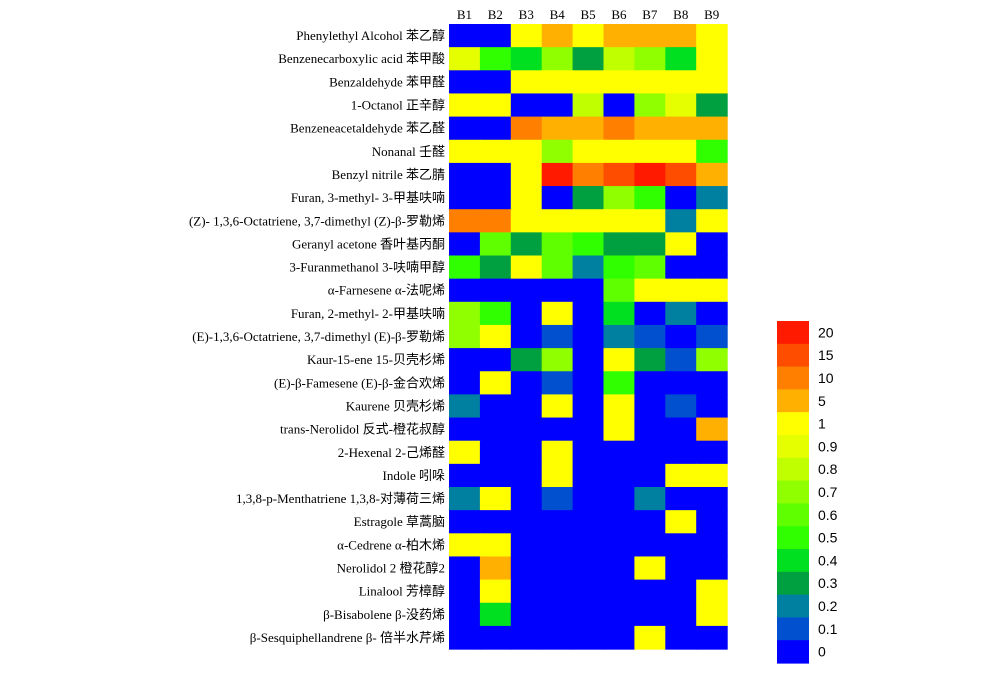 Image resolution: width=1000 pixels, height=673 pixels. What do you see at coordinates (464, 14) in the screenshot?
I see `column-label-b1: B1` at bounding box center [464, 14].